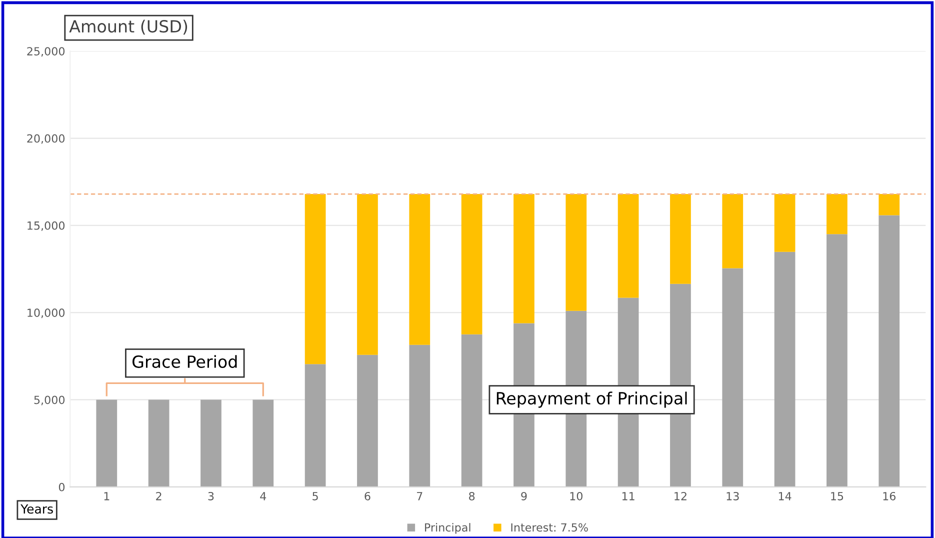 Image resolution: width=935 pixels, height=538 pixels. Describe the element at coordinates (211, 496) in the screenshot. I see `x-tick-label: 3` at that location.